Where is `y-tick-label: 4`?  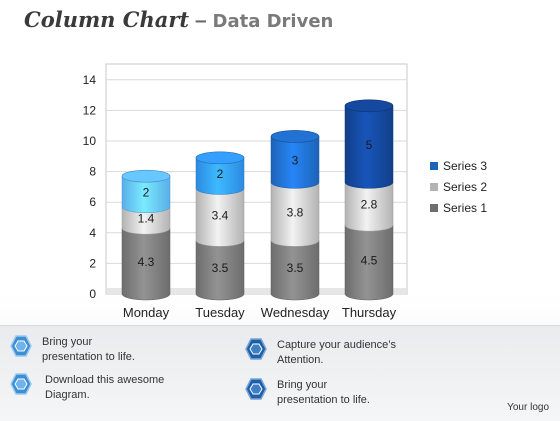
y-tick-label: 4 is located at coordinates (92, 233).